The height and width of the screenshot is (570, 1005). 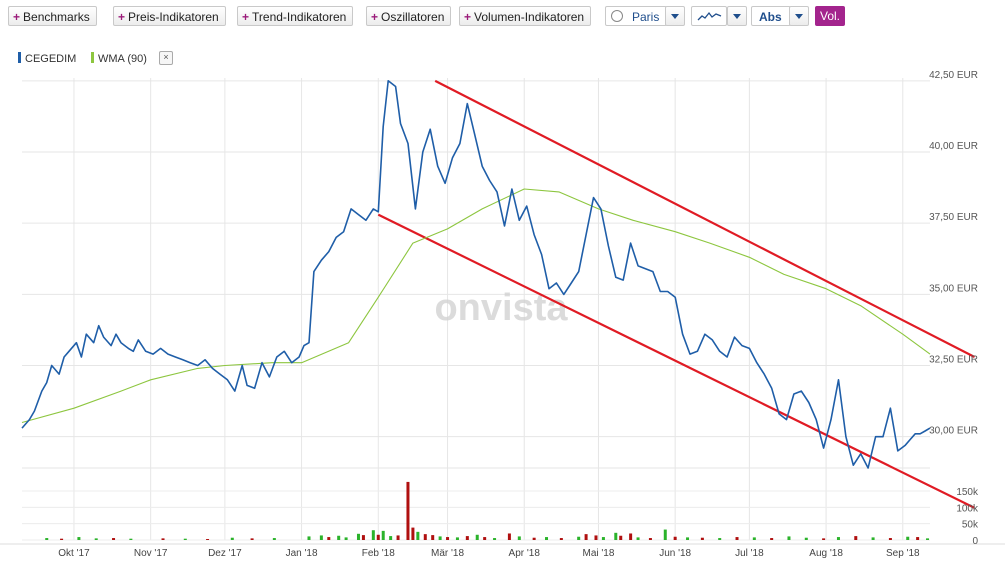 I want to click on volume-tick-label: 0, so click(x=975, y=541).